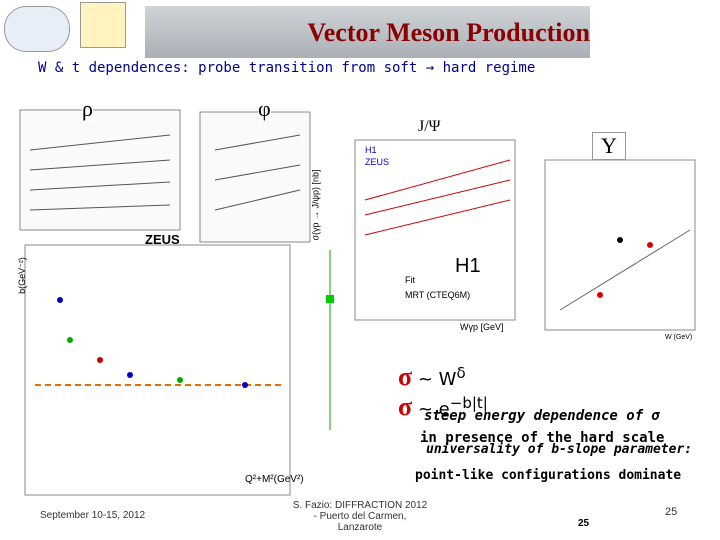 The image size is (720, 540). What do you see at coordinates (103, 25) in the screenshot?
I see `logo-zeus` at bounding box center [103, 25].